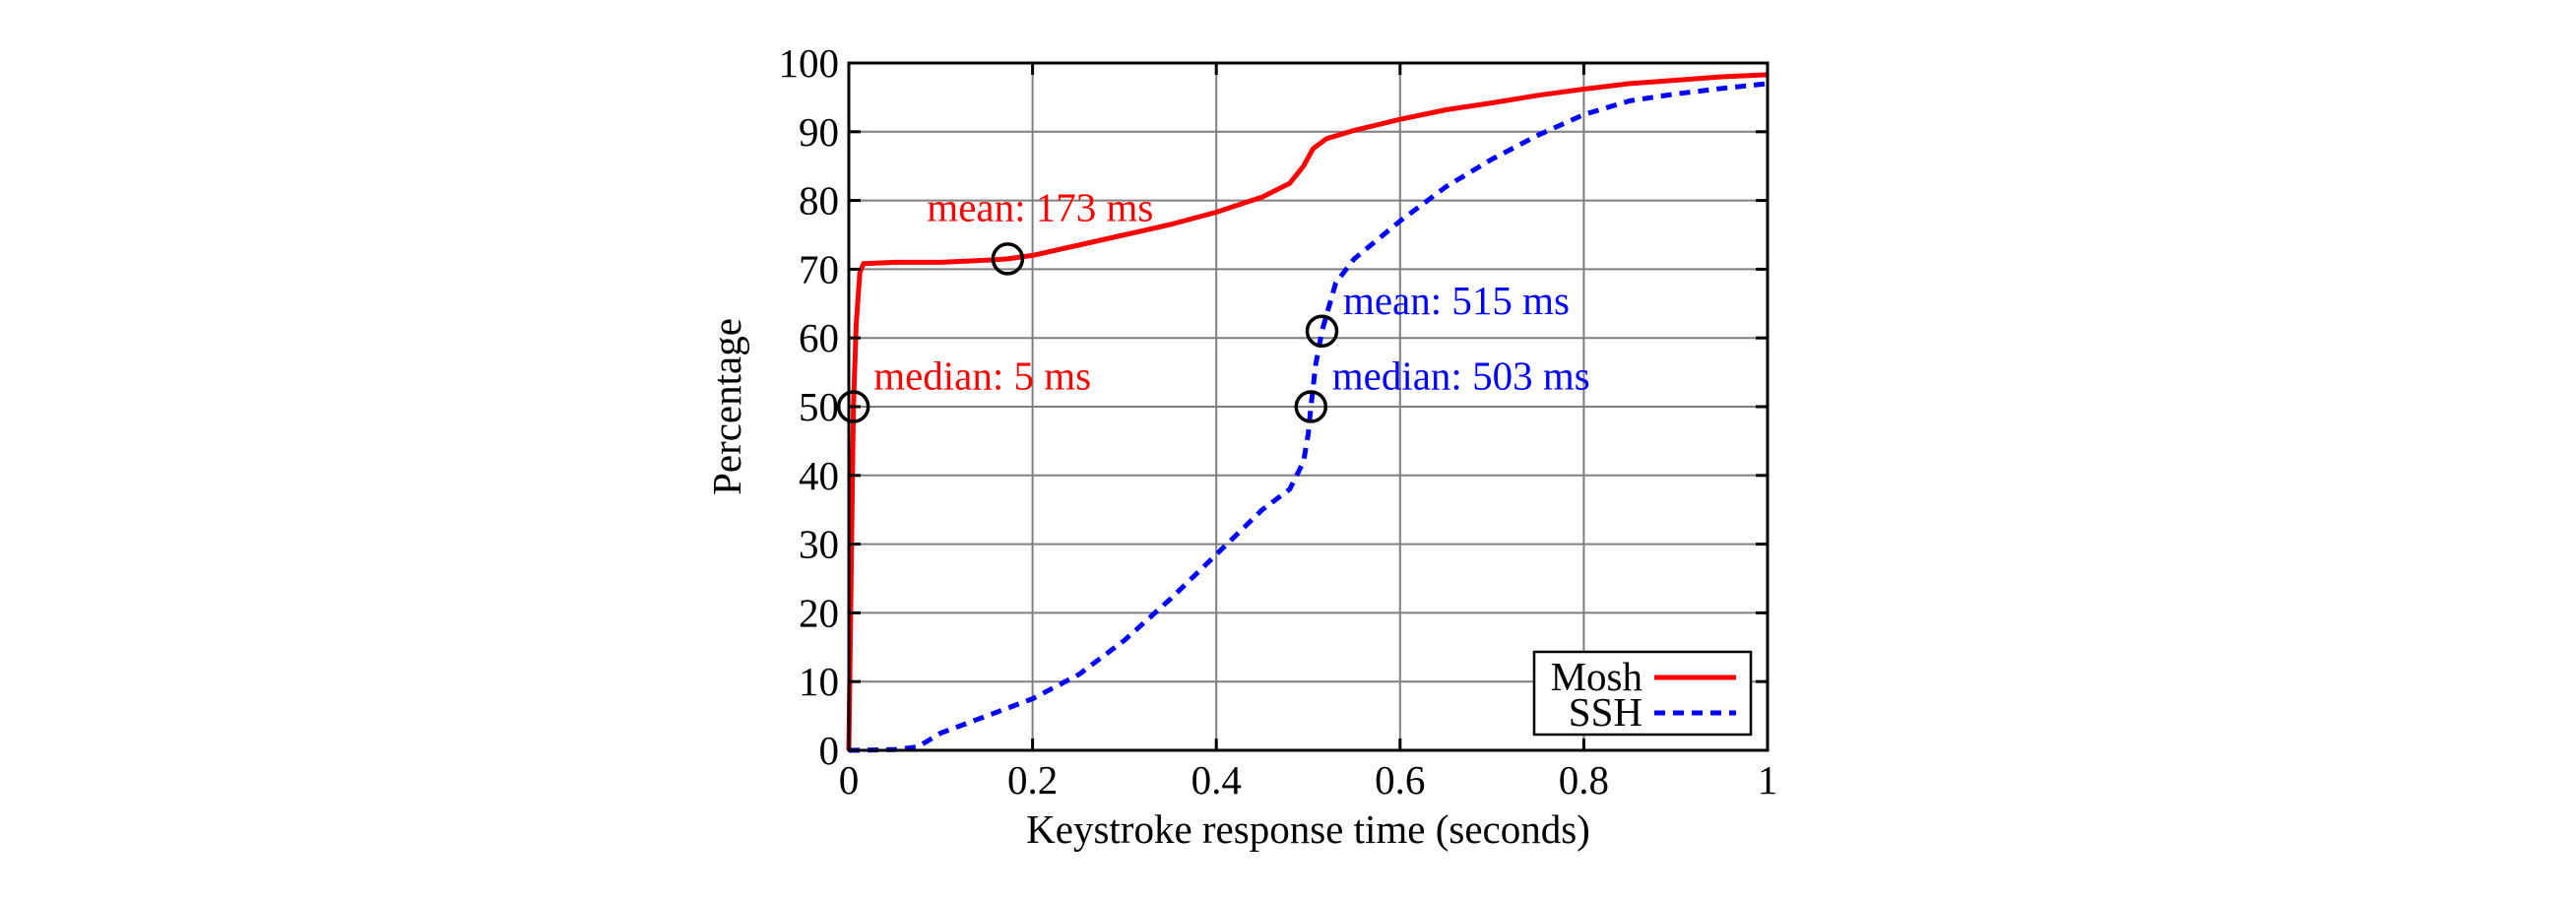 The image size is (2576, 899). What do you see at coordinates (1584, 780) in the screenshot?
I see `x-tick-label: 0.8` at bounding box center [1584, 780].